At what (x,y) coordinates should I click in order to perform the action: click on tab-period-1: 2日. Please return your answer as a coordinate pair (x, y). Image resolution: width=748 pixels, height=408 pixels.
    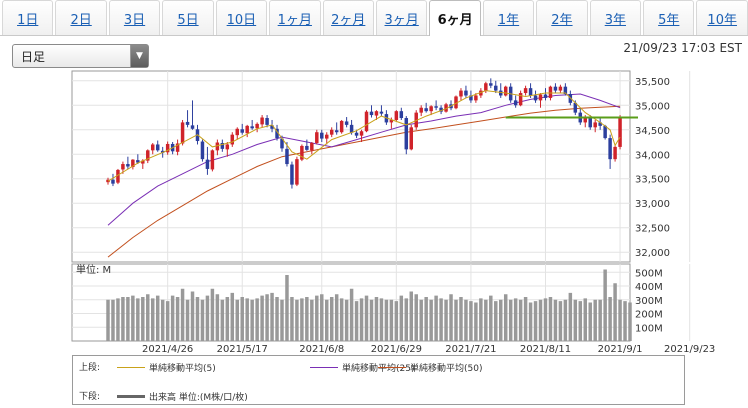
    Looking at the image, I should click on (81, 17).